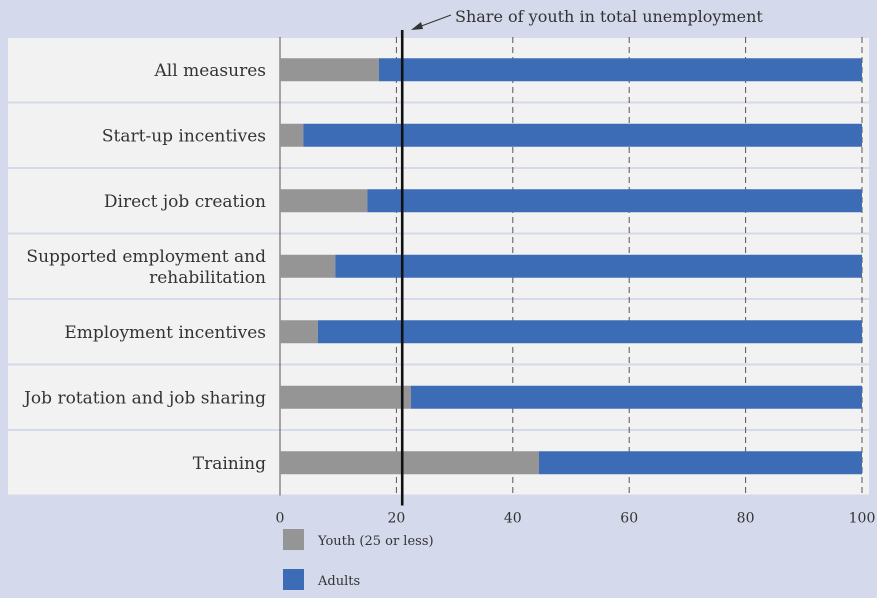  I want to click on legend-label: Adults, so click(338, 581).